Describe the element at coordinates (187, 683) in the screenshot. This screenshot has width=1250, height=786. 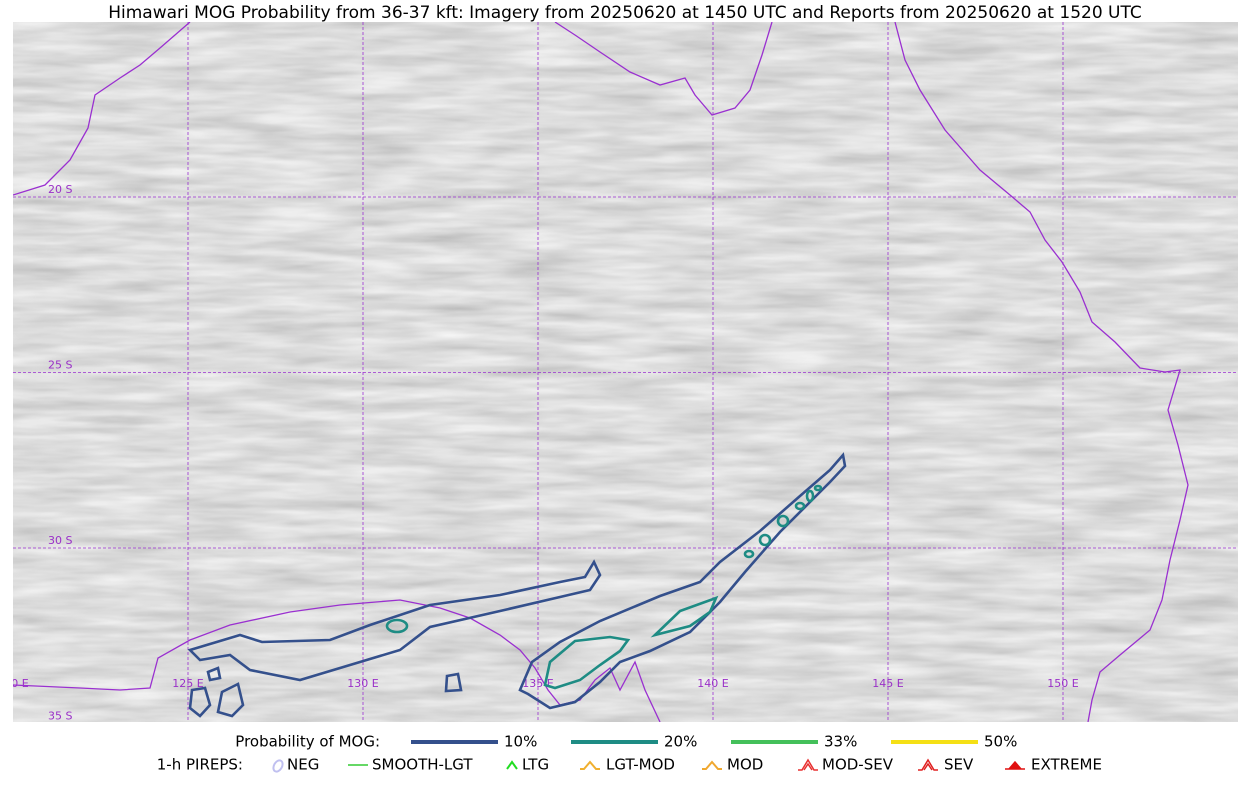
I see `lon-label: 125 E` at that location.